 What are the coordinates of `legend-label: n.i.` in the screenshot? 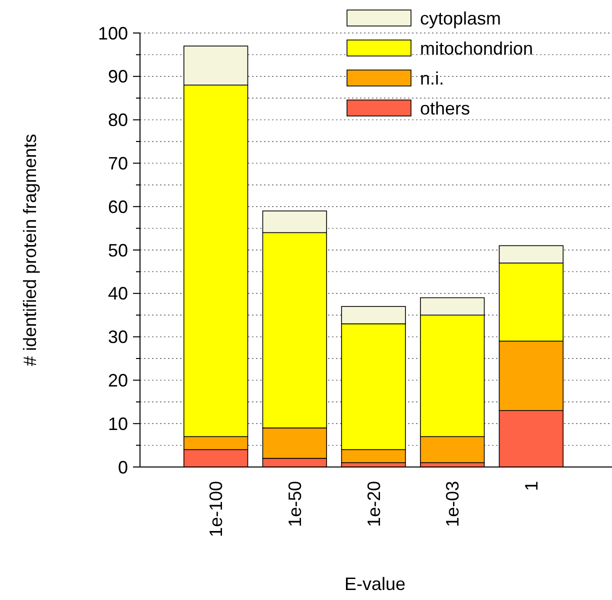 It's located at (432, 78).